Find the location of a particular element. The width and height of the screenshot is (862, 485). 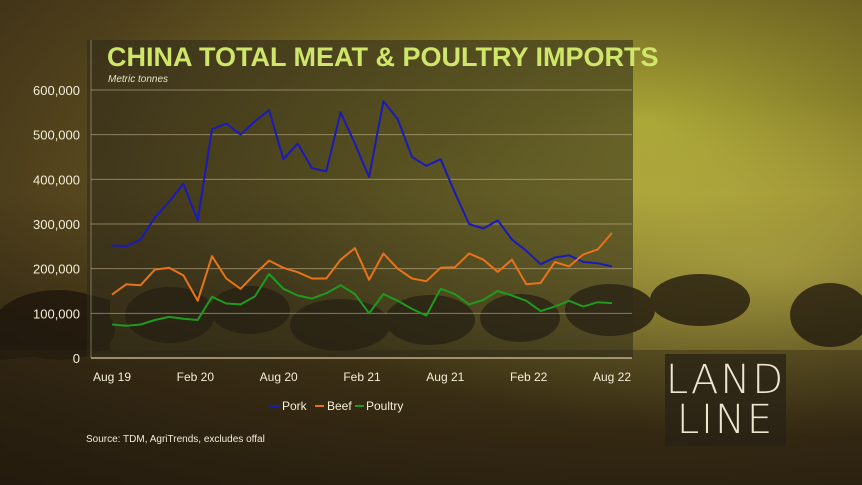

source-note: Source: TDM, AgriTrends, excludes offal is located at coordinates (175, 439).